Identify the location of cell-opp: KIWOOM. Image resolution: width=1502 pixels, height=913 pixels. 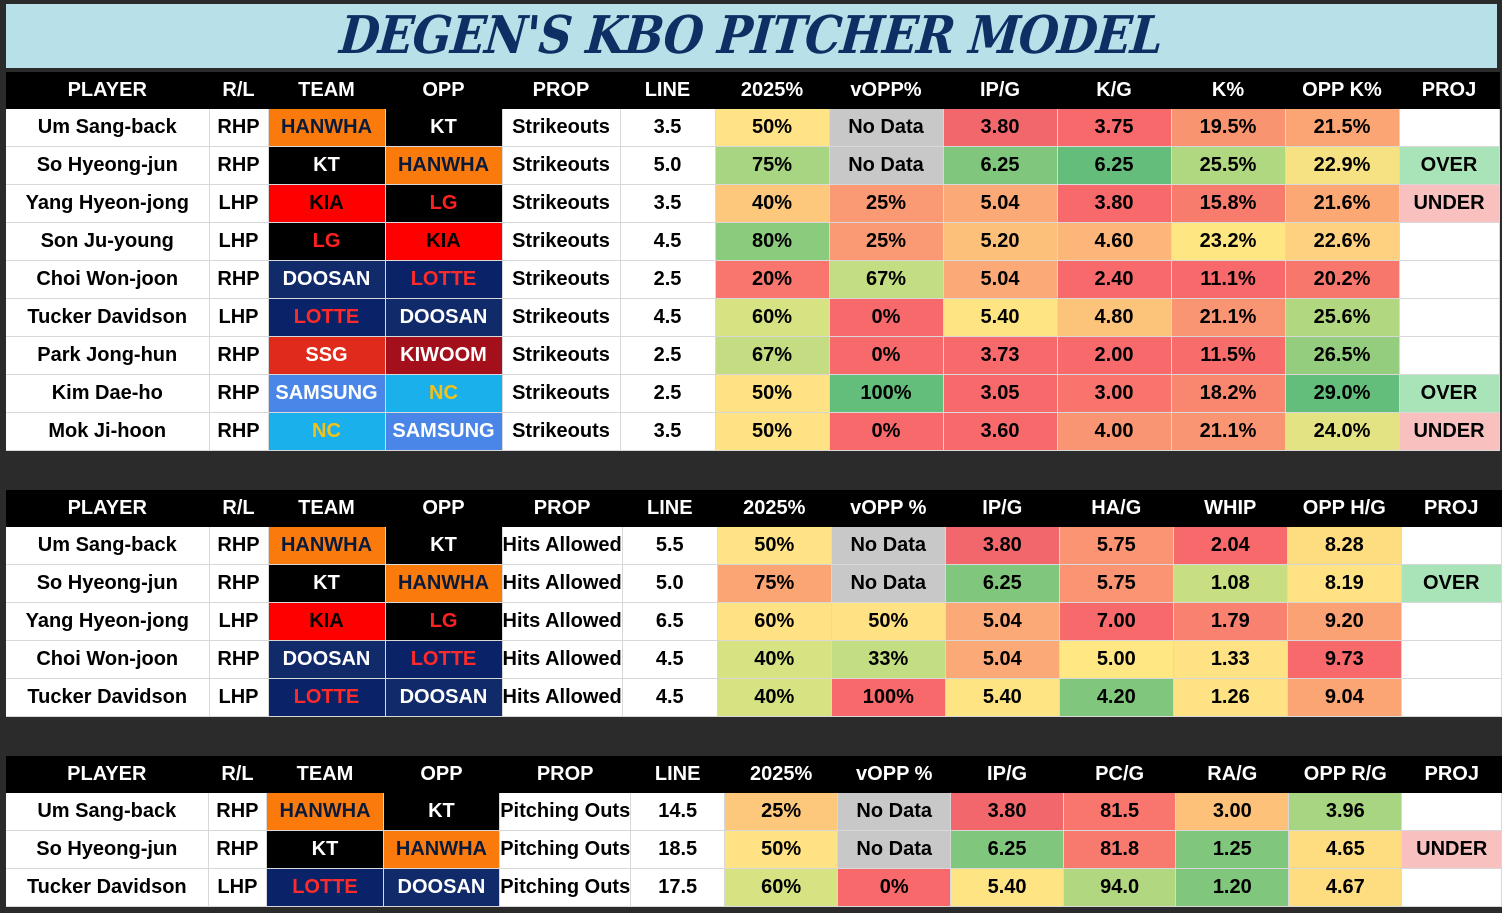
(444, 355).